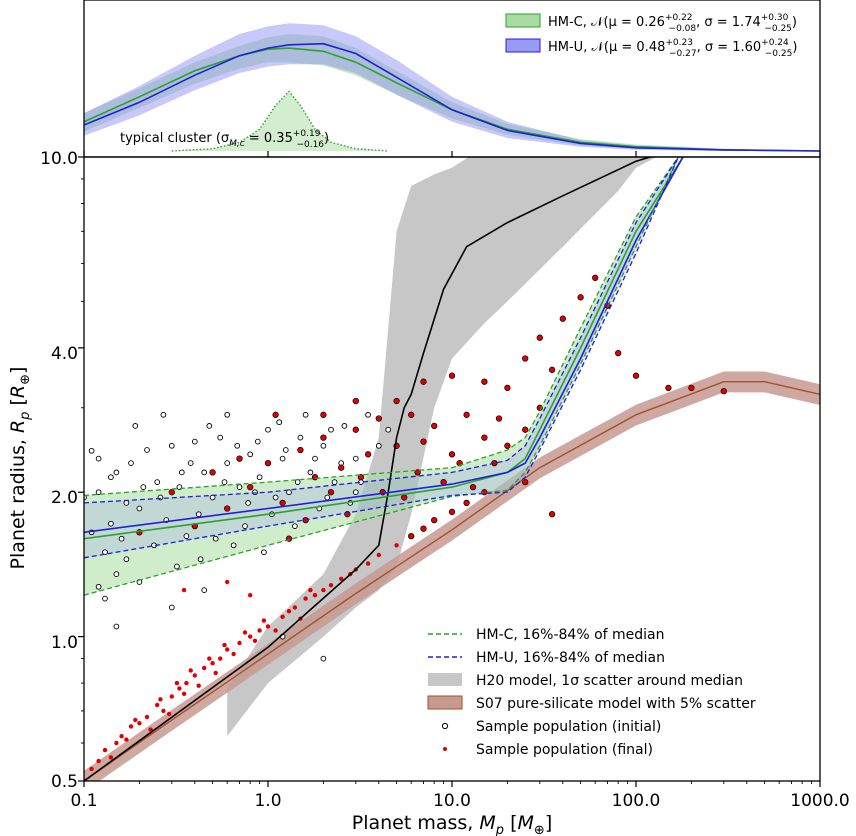  What do you see at coordinates (452, 824) in the screenshot?
I see `x-axis-label: Planet mass, Mp [M⊕]` at bounding box center [452, 824].